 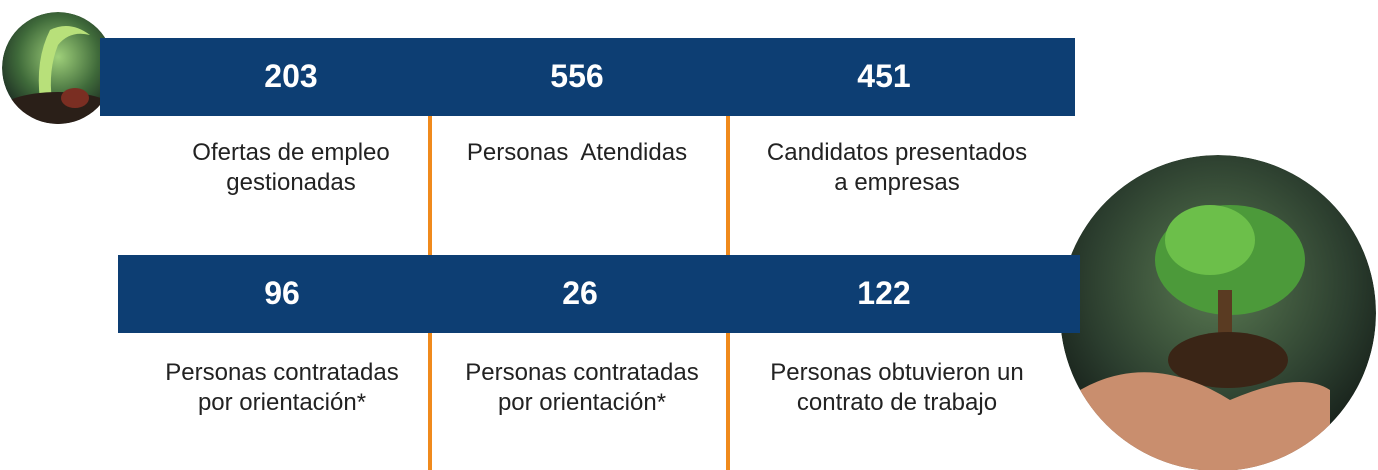 I want to click on stat-label: Candidatos presentados a empresas, so click(x=897, y=168).